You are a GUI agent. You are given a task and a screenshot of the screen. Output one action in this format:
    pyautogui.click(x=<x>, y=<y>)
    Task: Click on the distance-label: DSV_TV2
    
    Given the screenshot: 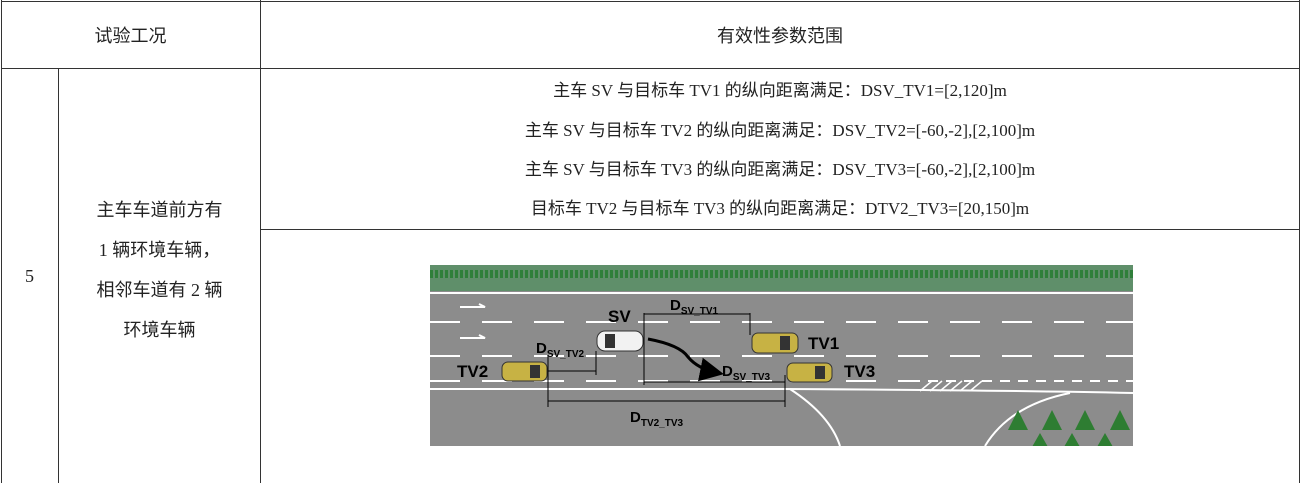 What is the action you would take?
    pyautogui.click(x=560, y=350)
    